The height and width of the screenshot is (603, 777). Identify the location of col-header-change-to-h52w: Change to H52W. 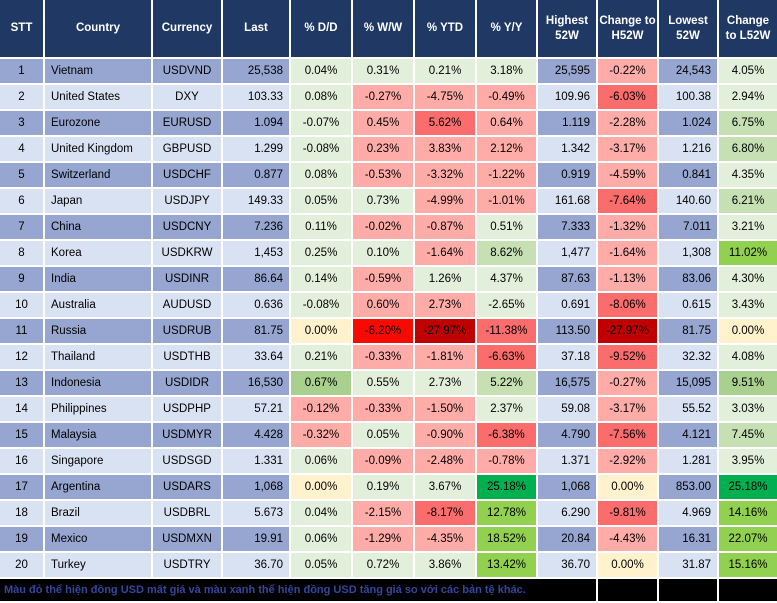
(628, 29).